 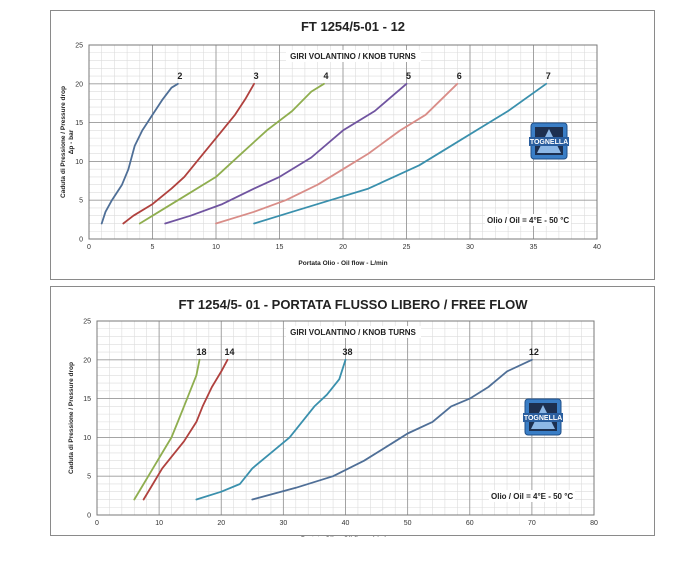 What do you see at coordinates (153, 247) in the screenshot?
I see `x-tick-label: 5` at bounding box center [153, 247].